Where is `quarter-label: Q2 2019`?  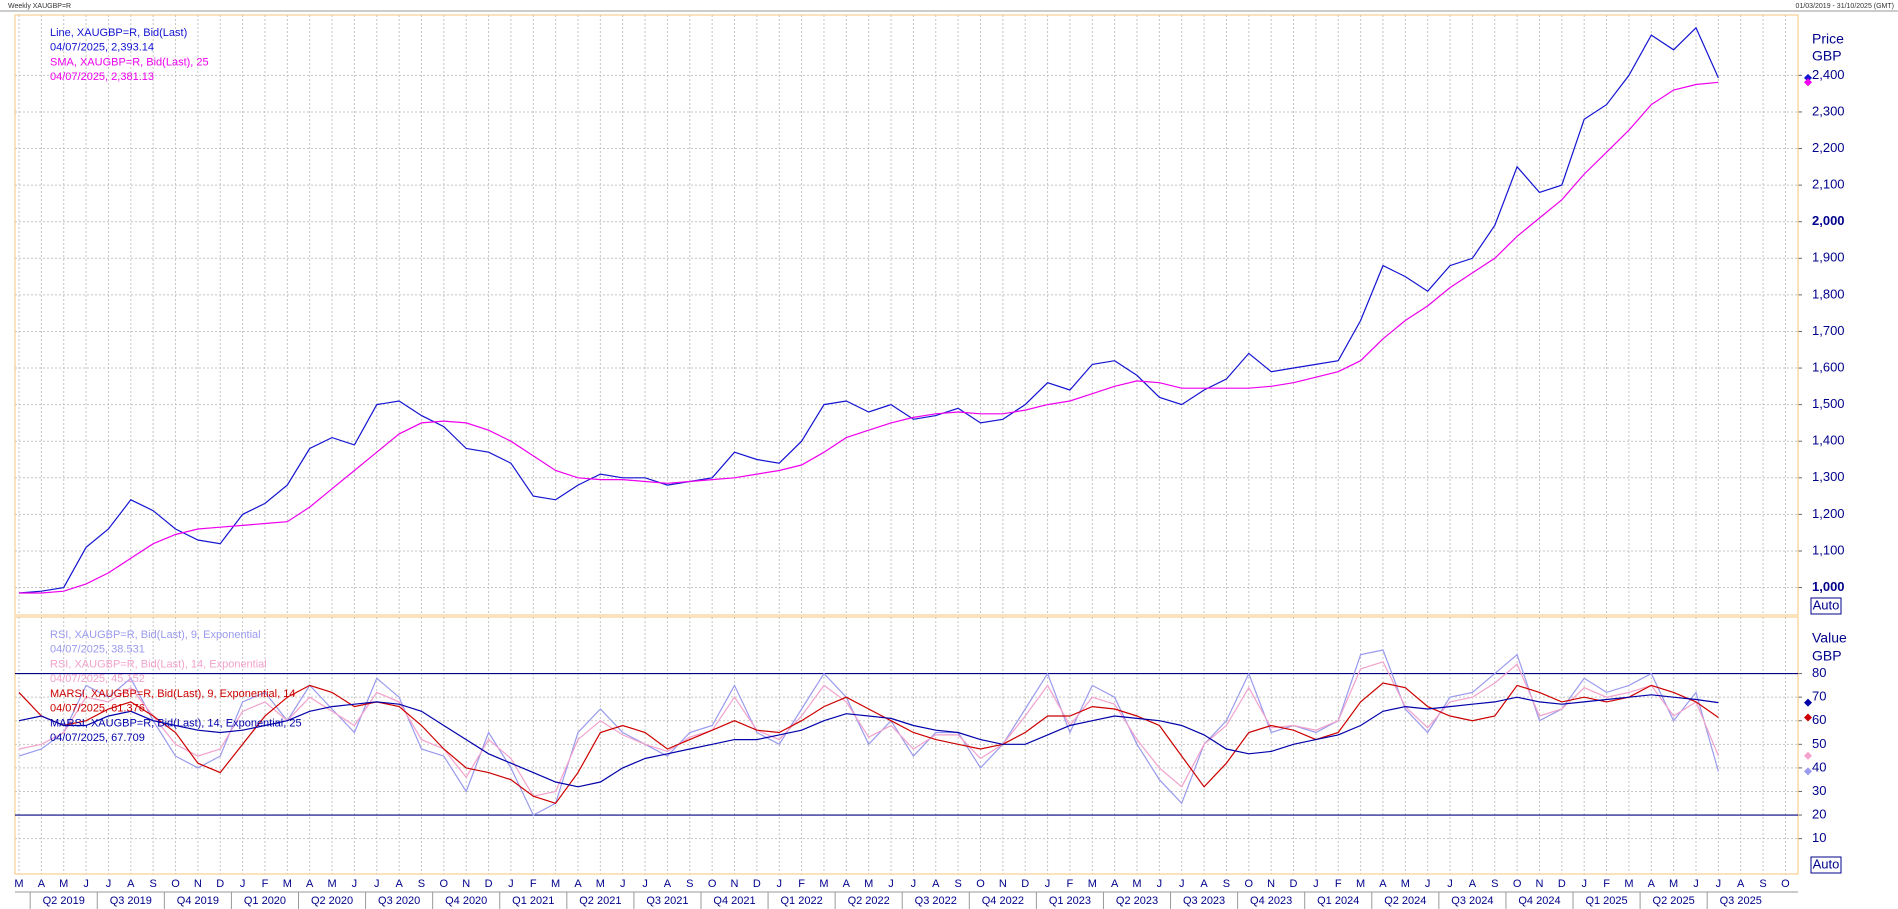
quarter-label: Q2 2019 is located at coordinates (64, 901).